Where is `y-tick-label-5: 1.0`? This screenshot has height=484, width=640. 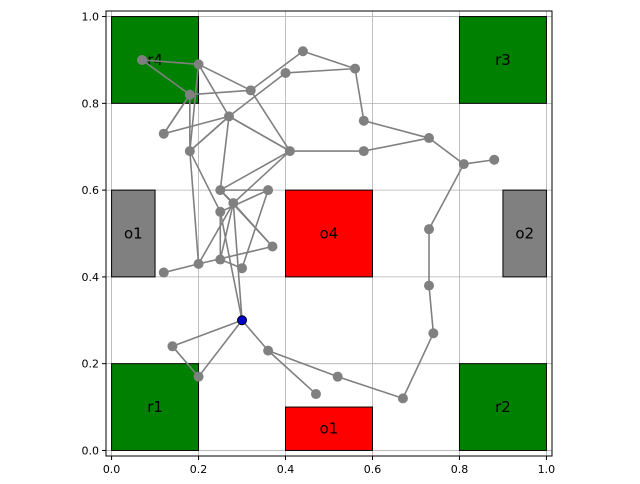 y-tick-label-5: 1.0 is located at coordinates (91, 17).